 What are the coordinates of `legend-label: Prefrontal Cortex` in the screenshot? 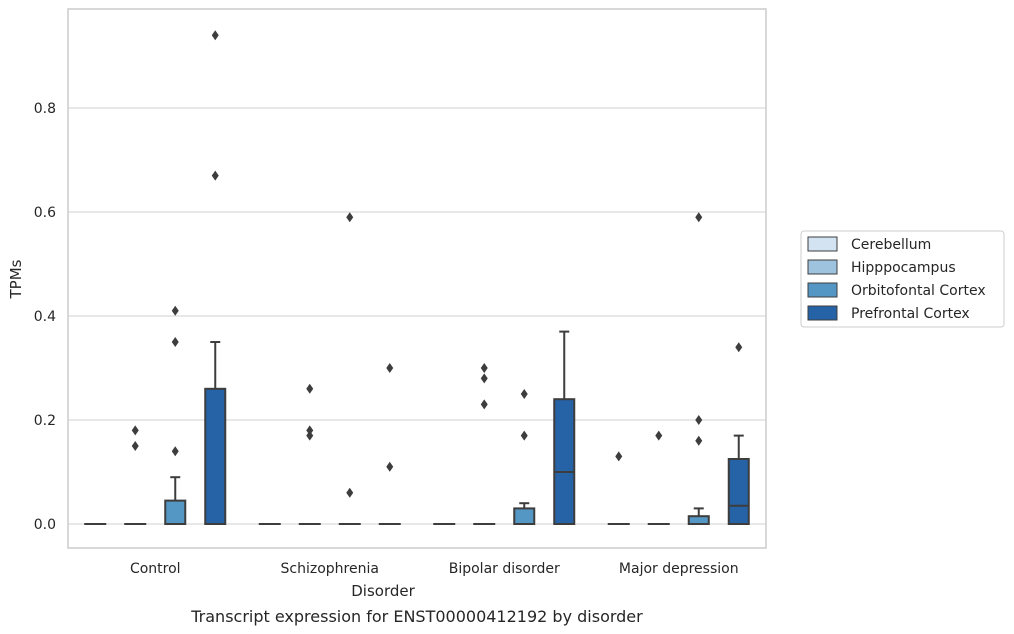 It's located at (910, 314).